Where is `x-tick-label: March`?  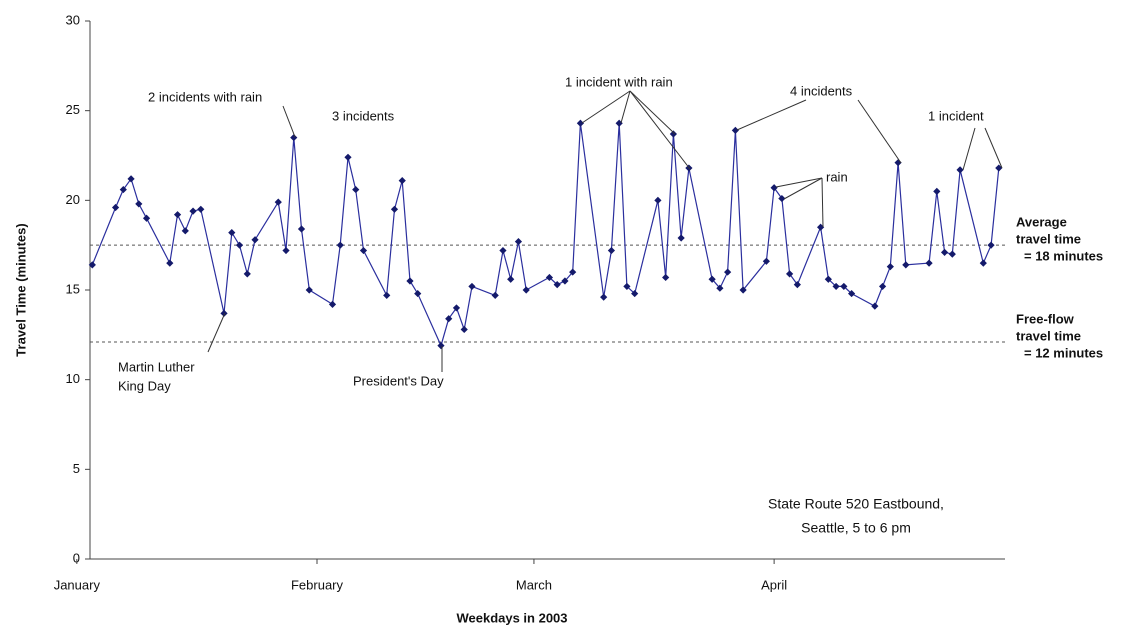 x-tick-label: March is located at coordinates (534, 584).